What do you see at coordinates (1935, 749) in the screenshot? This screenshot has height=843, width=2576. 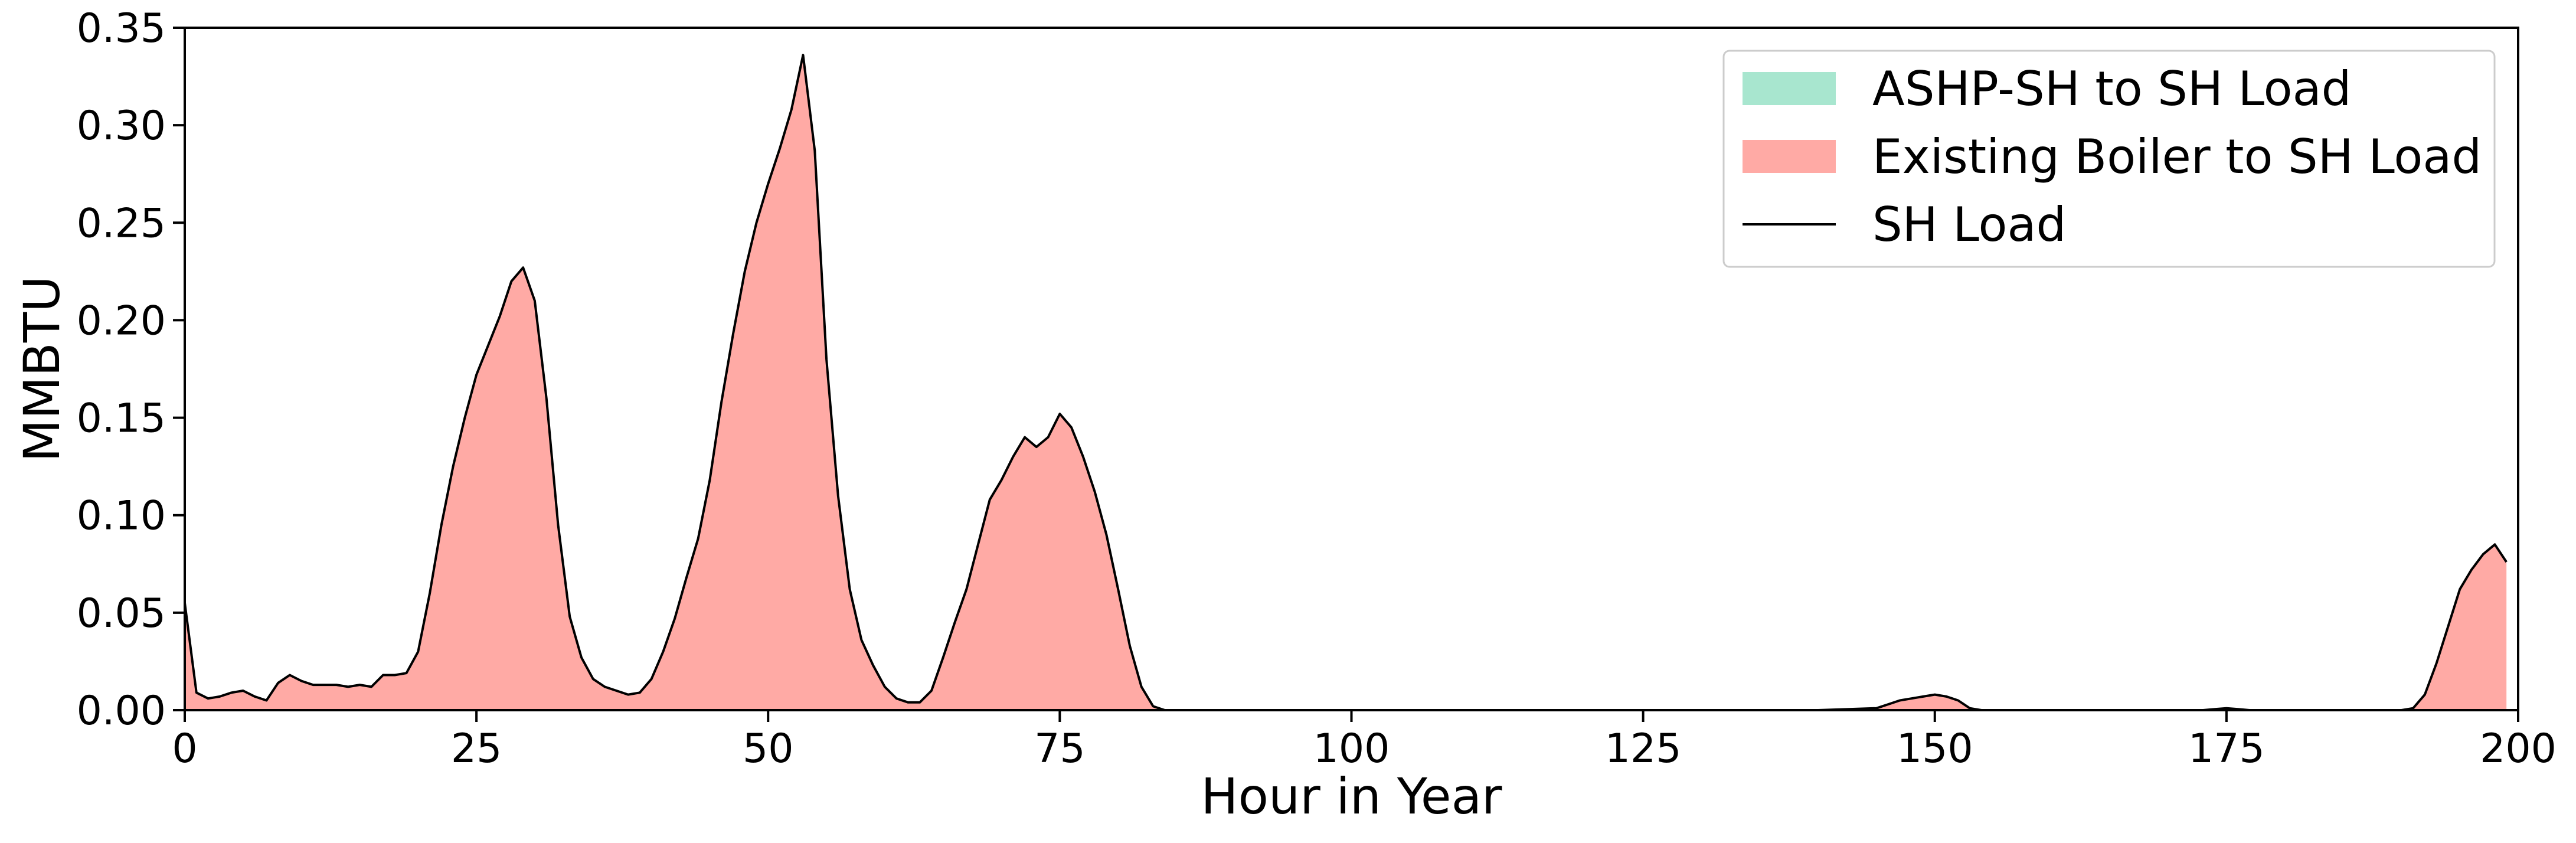 I see `x-tick-label: 150` at bounding box center [1935, 749].